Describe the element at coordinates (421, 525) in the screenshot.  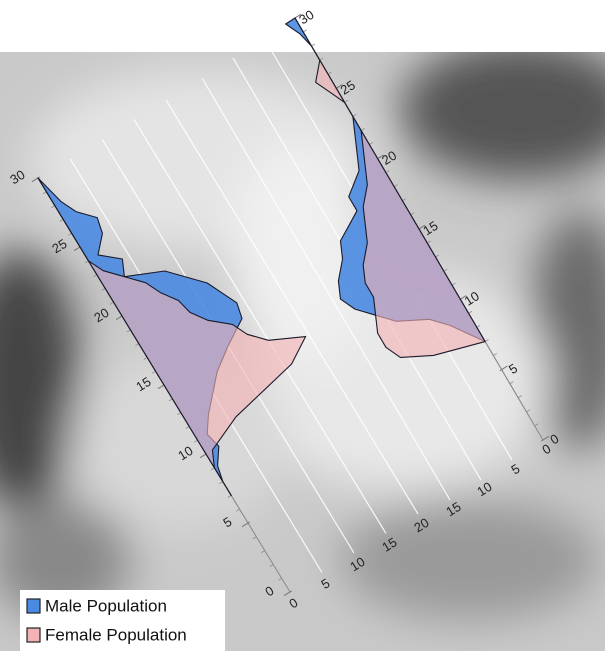
I see `value-tick-label: 20` at that location.